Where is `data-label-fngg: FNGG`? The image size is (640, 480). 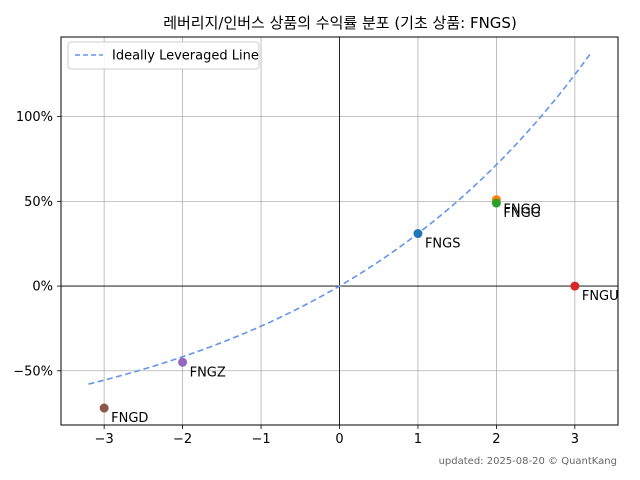 data-label-fngg: FNGG is located at coordinates (521, 213).